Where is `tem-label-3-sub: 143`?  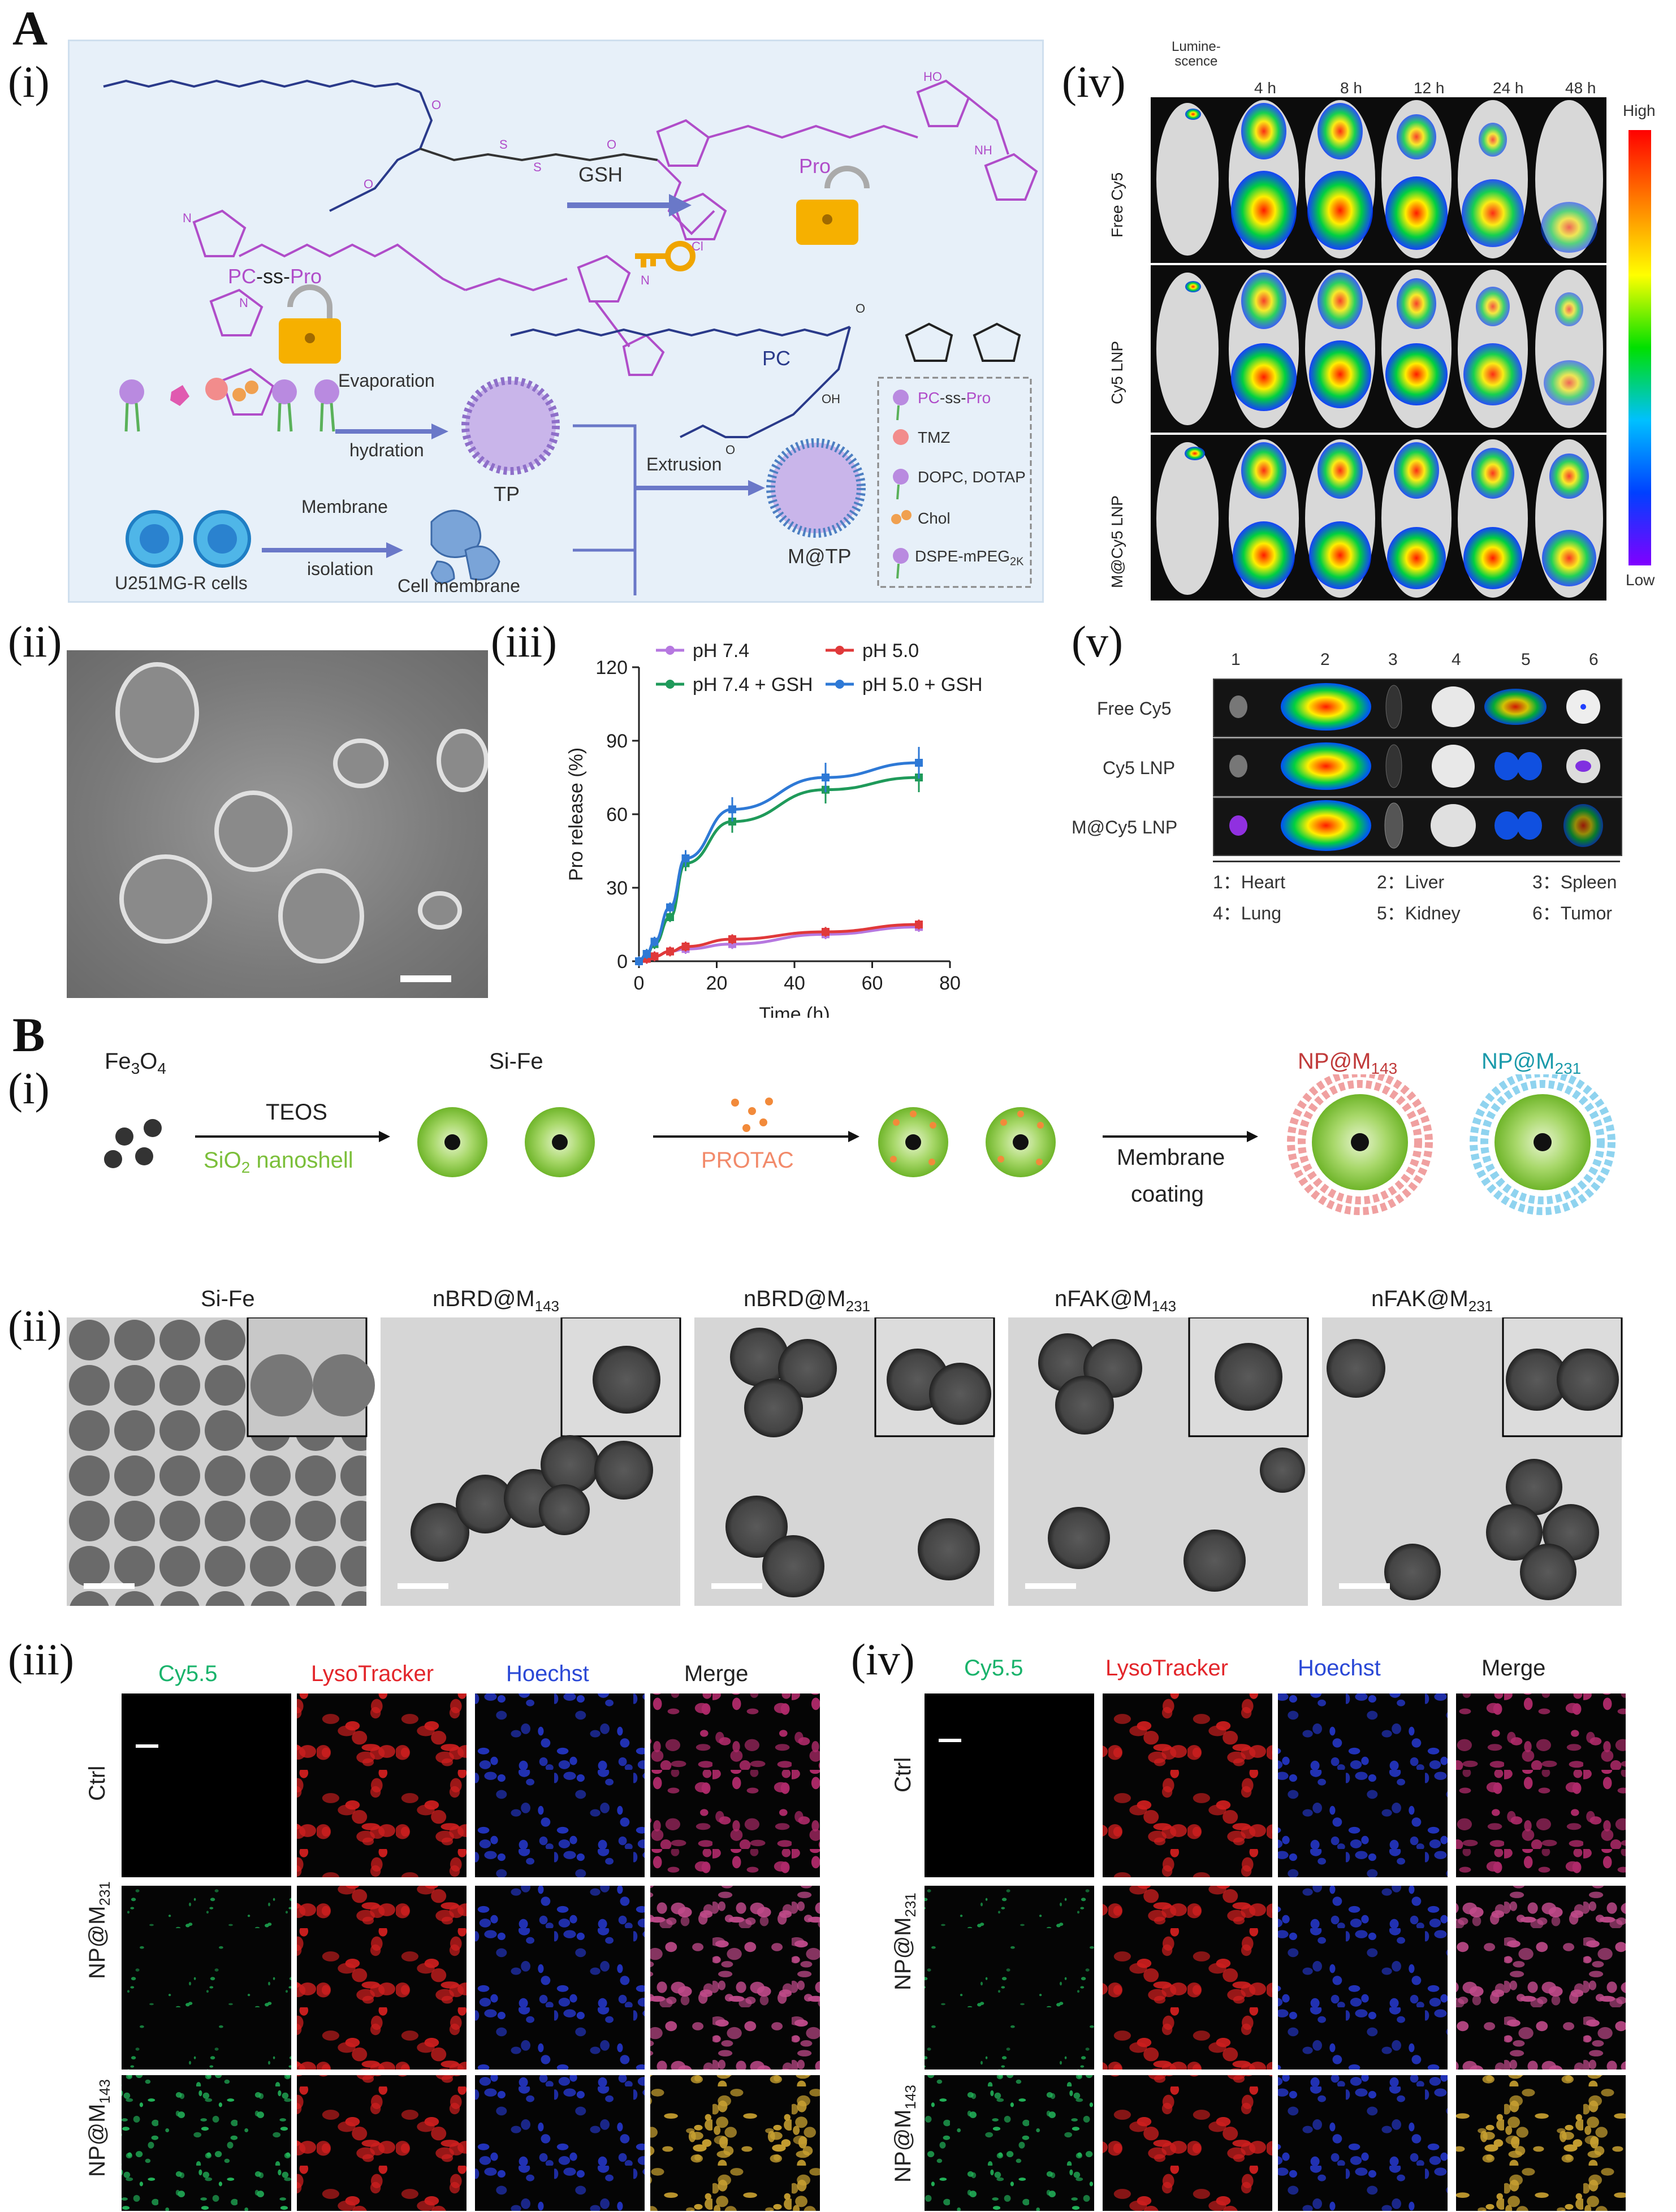
tem-label-3-sub: 143 is located at coordinates (1164, 1306).